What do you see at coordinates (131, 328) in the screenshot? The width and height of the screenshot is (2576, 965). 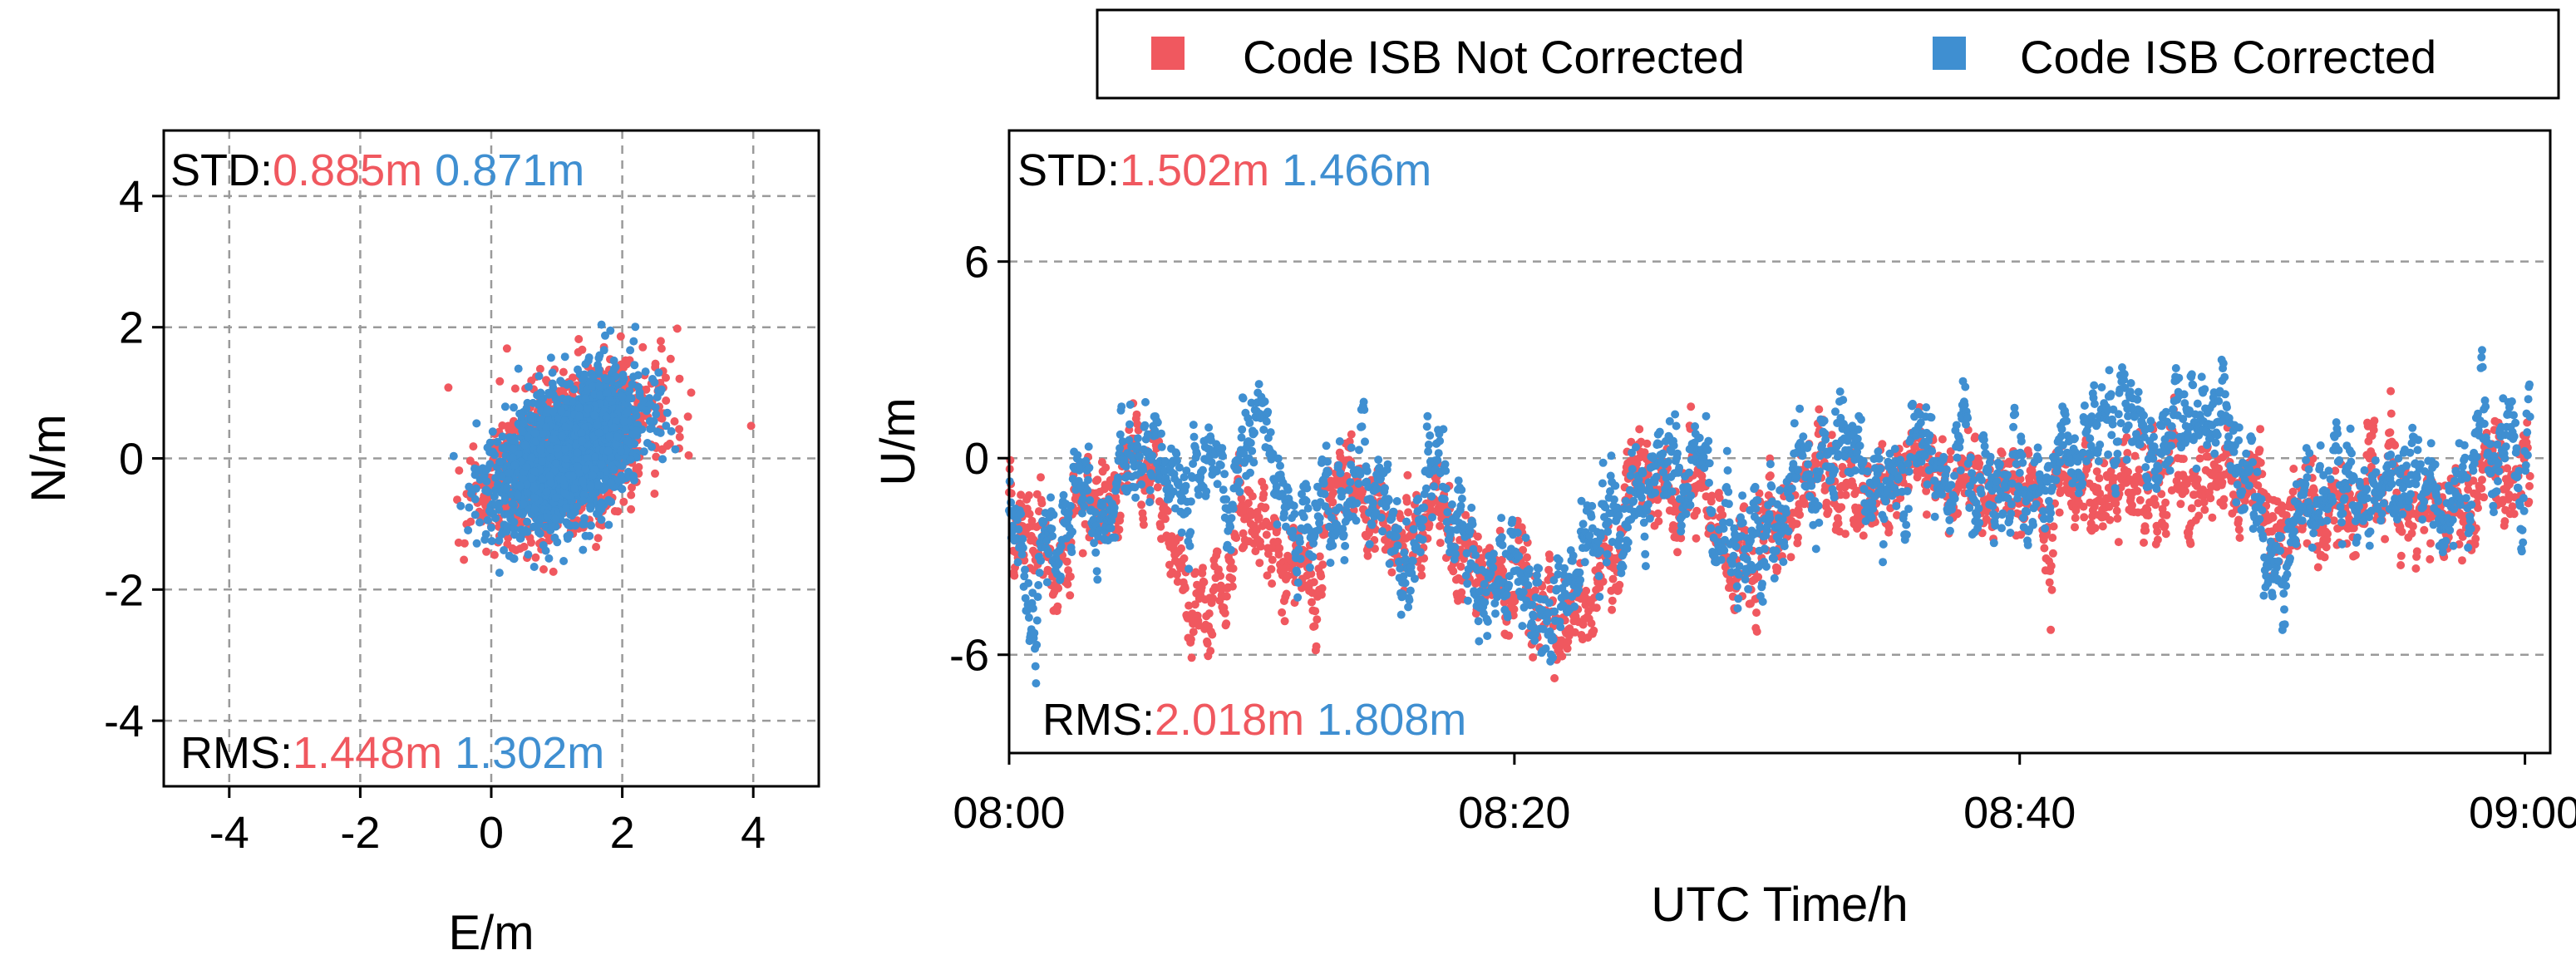 I see `en-y-tick-label: 2` at bounding box center [131, 328].